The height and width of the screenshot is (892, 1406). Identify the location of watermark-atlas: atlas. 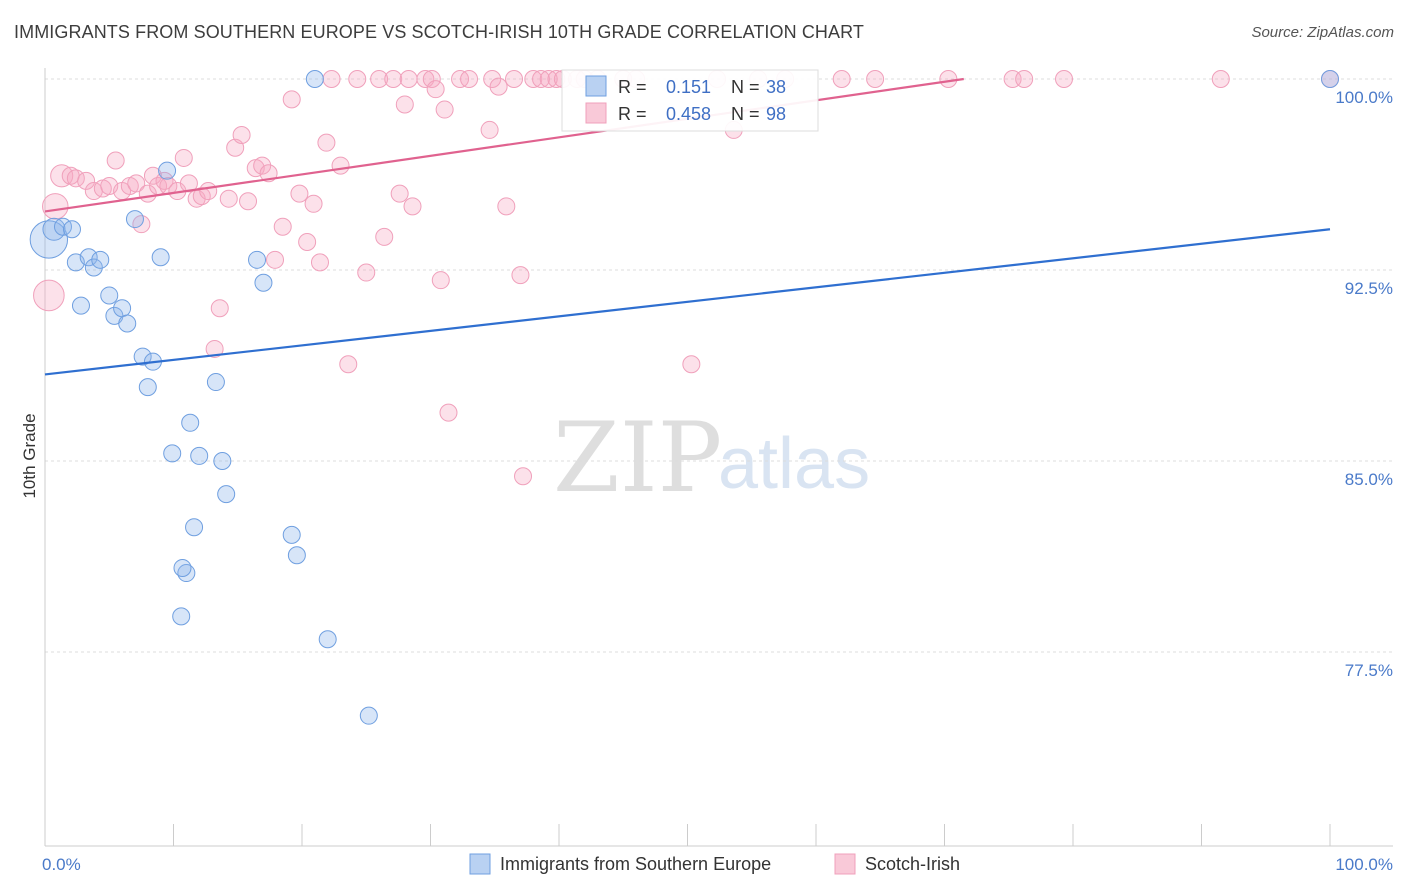
(794, 464).